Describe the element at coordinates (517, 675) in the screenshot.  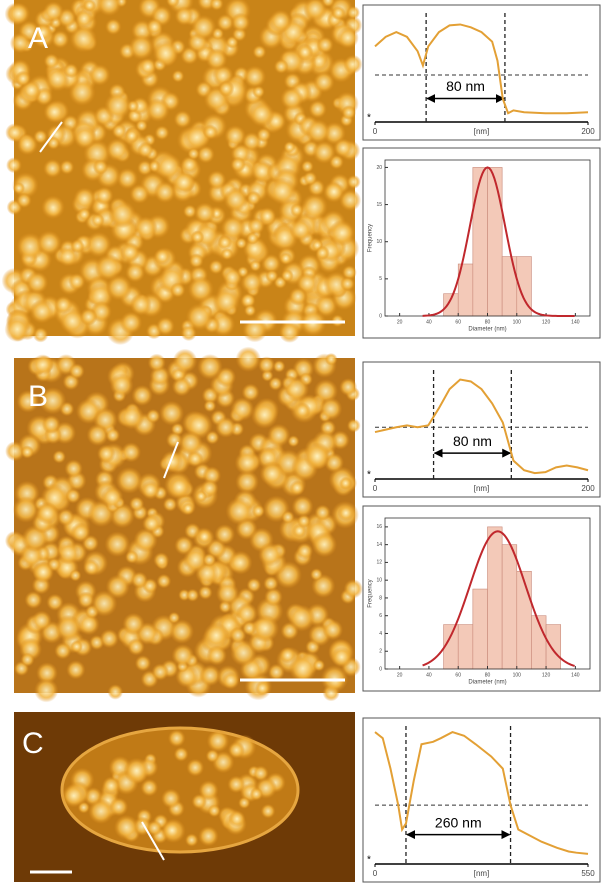
I see `x-tick-label: 100` at that location.